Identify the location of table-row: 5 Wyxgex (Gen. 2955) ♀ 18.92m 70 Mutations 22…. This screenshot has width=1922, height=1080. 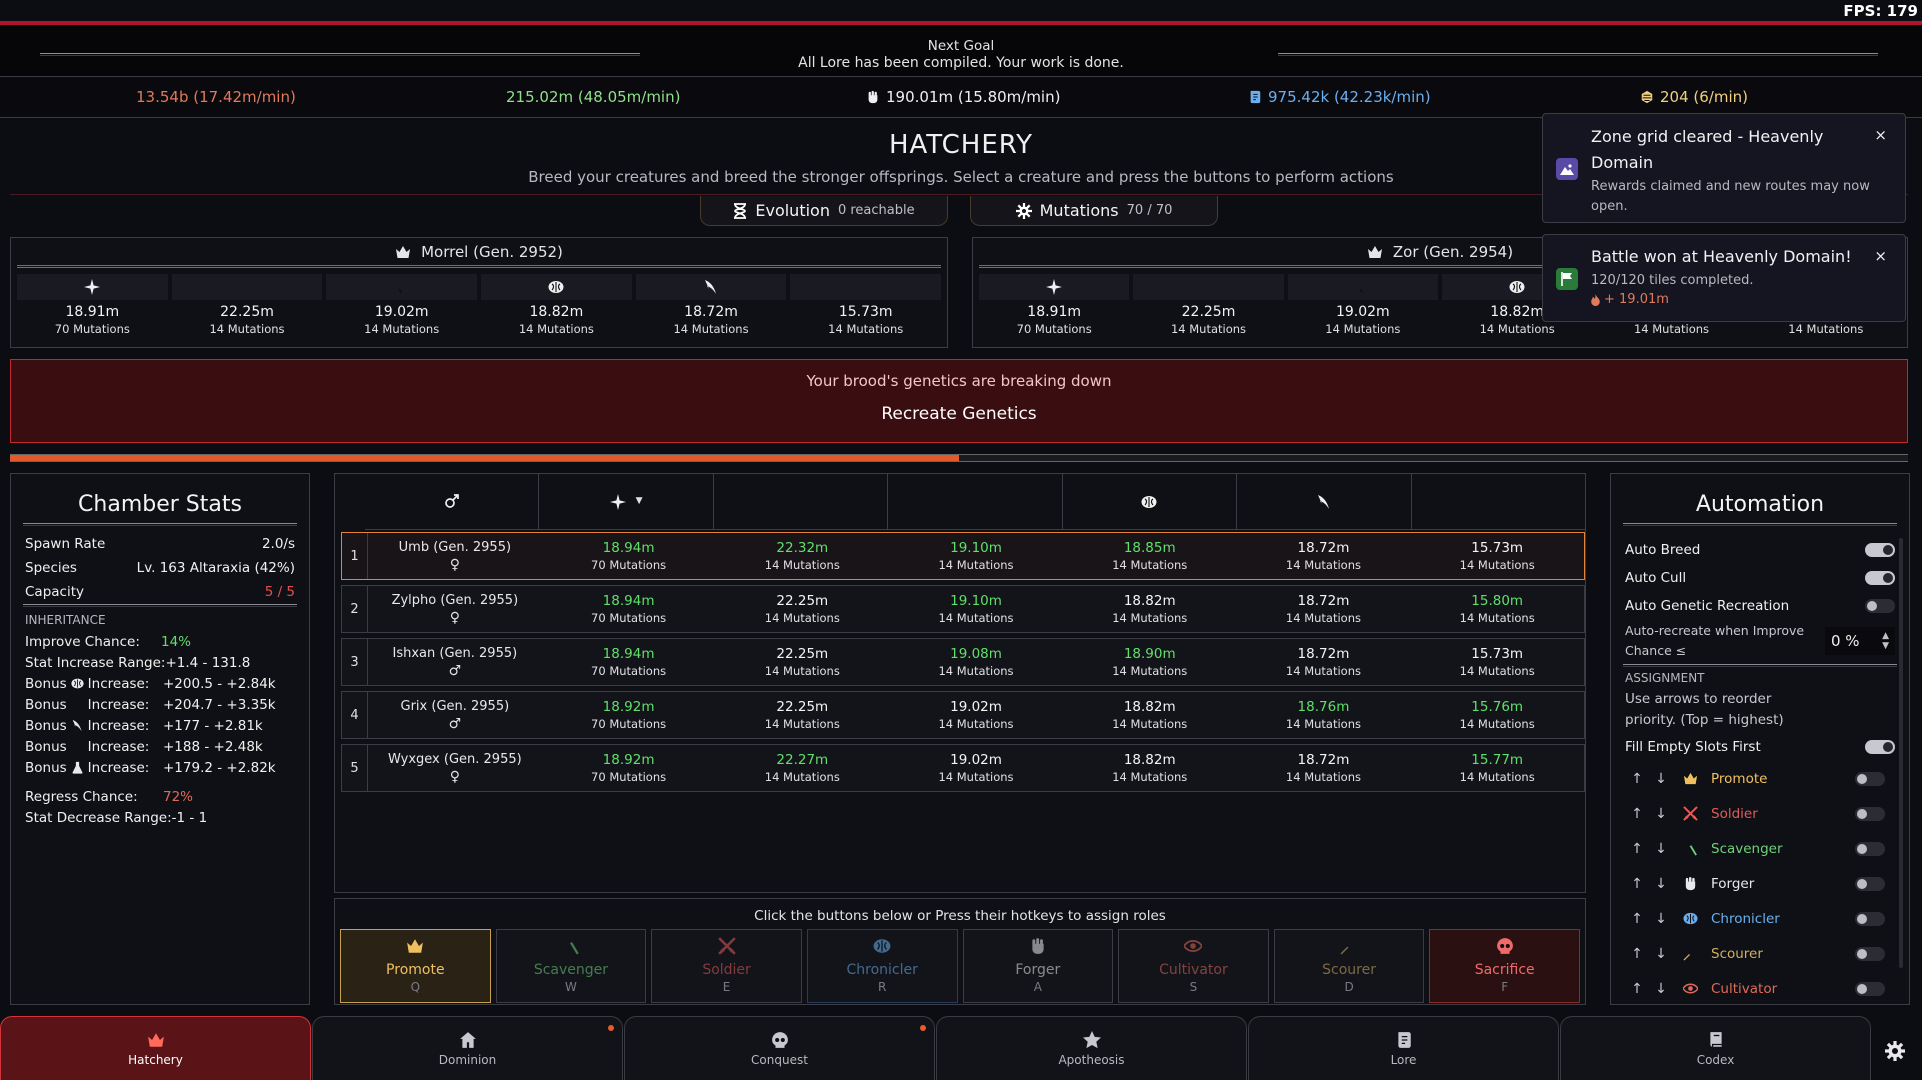
(963, 768).